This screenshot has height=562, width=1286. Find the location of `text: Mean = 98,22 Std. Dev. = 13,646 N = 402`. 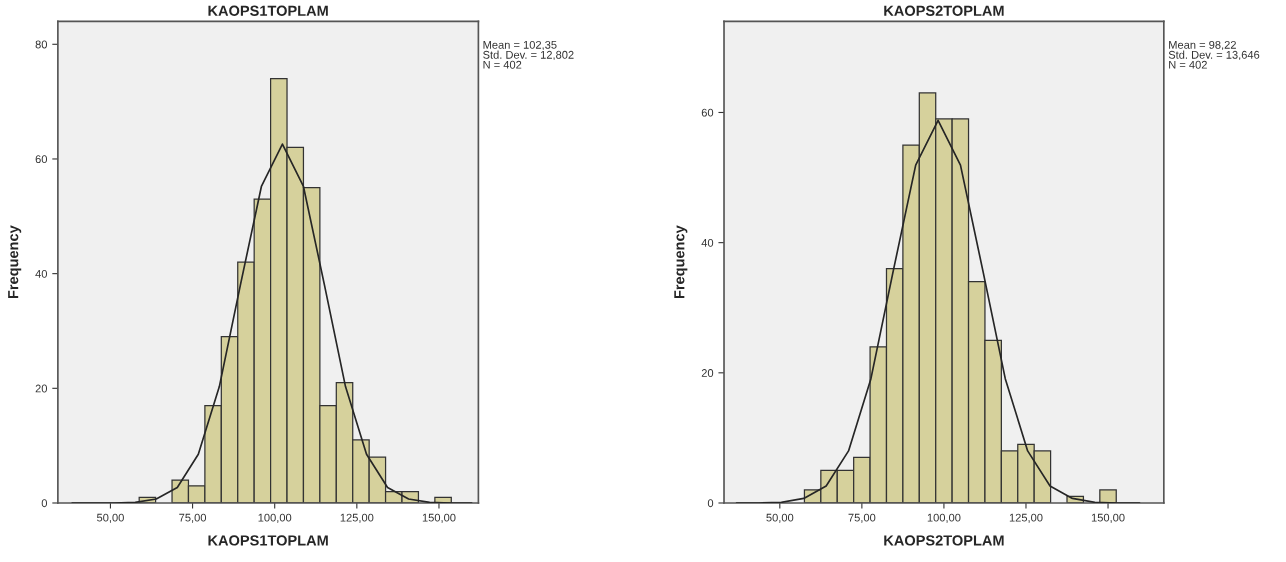

text: Mean = 98,22 Std. Dev. = 13,646 N = 402 is located at coordinates (1214, 54).